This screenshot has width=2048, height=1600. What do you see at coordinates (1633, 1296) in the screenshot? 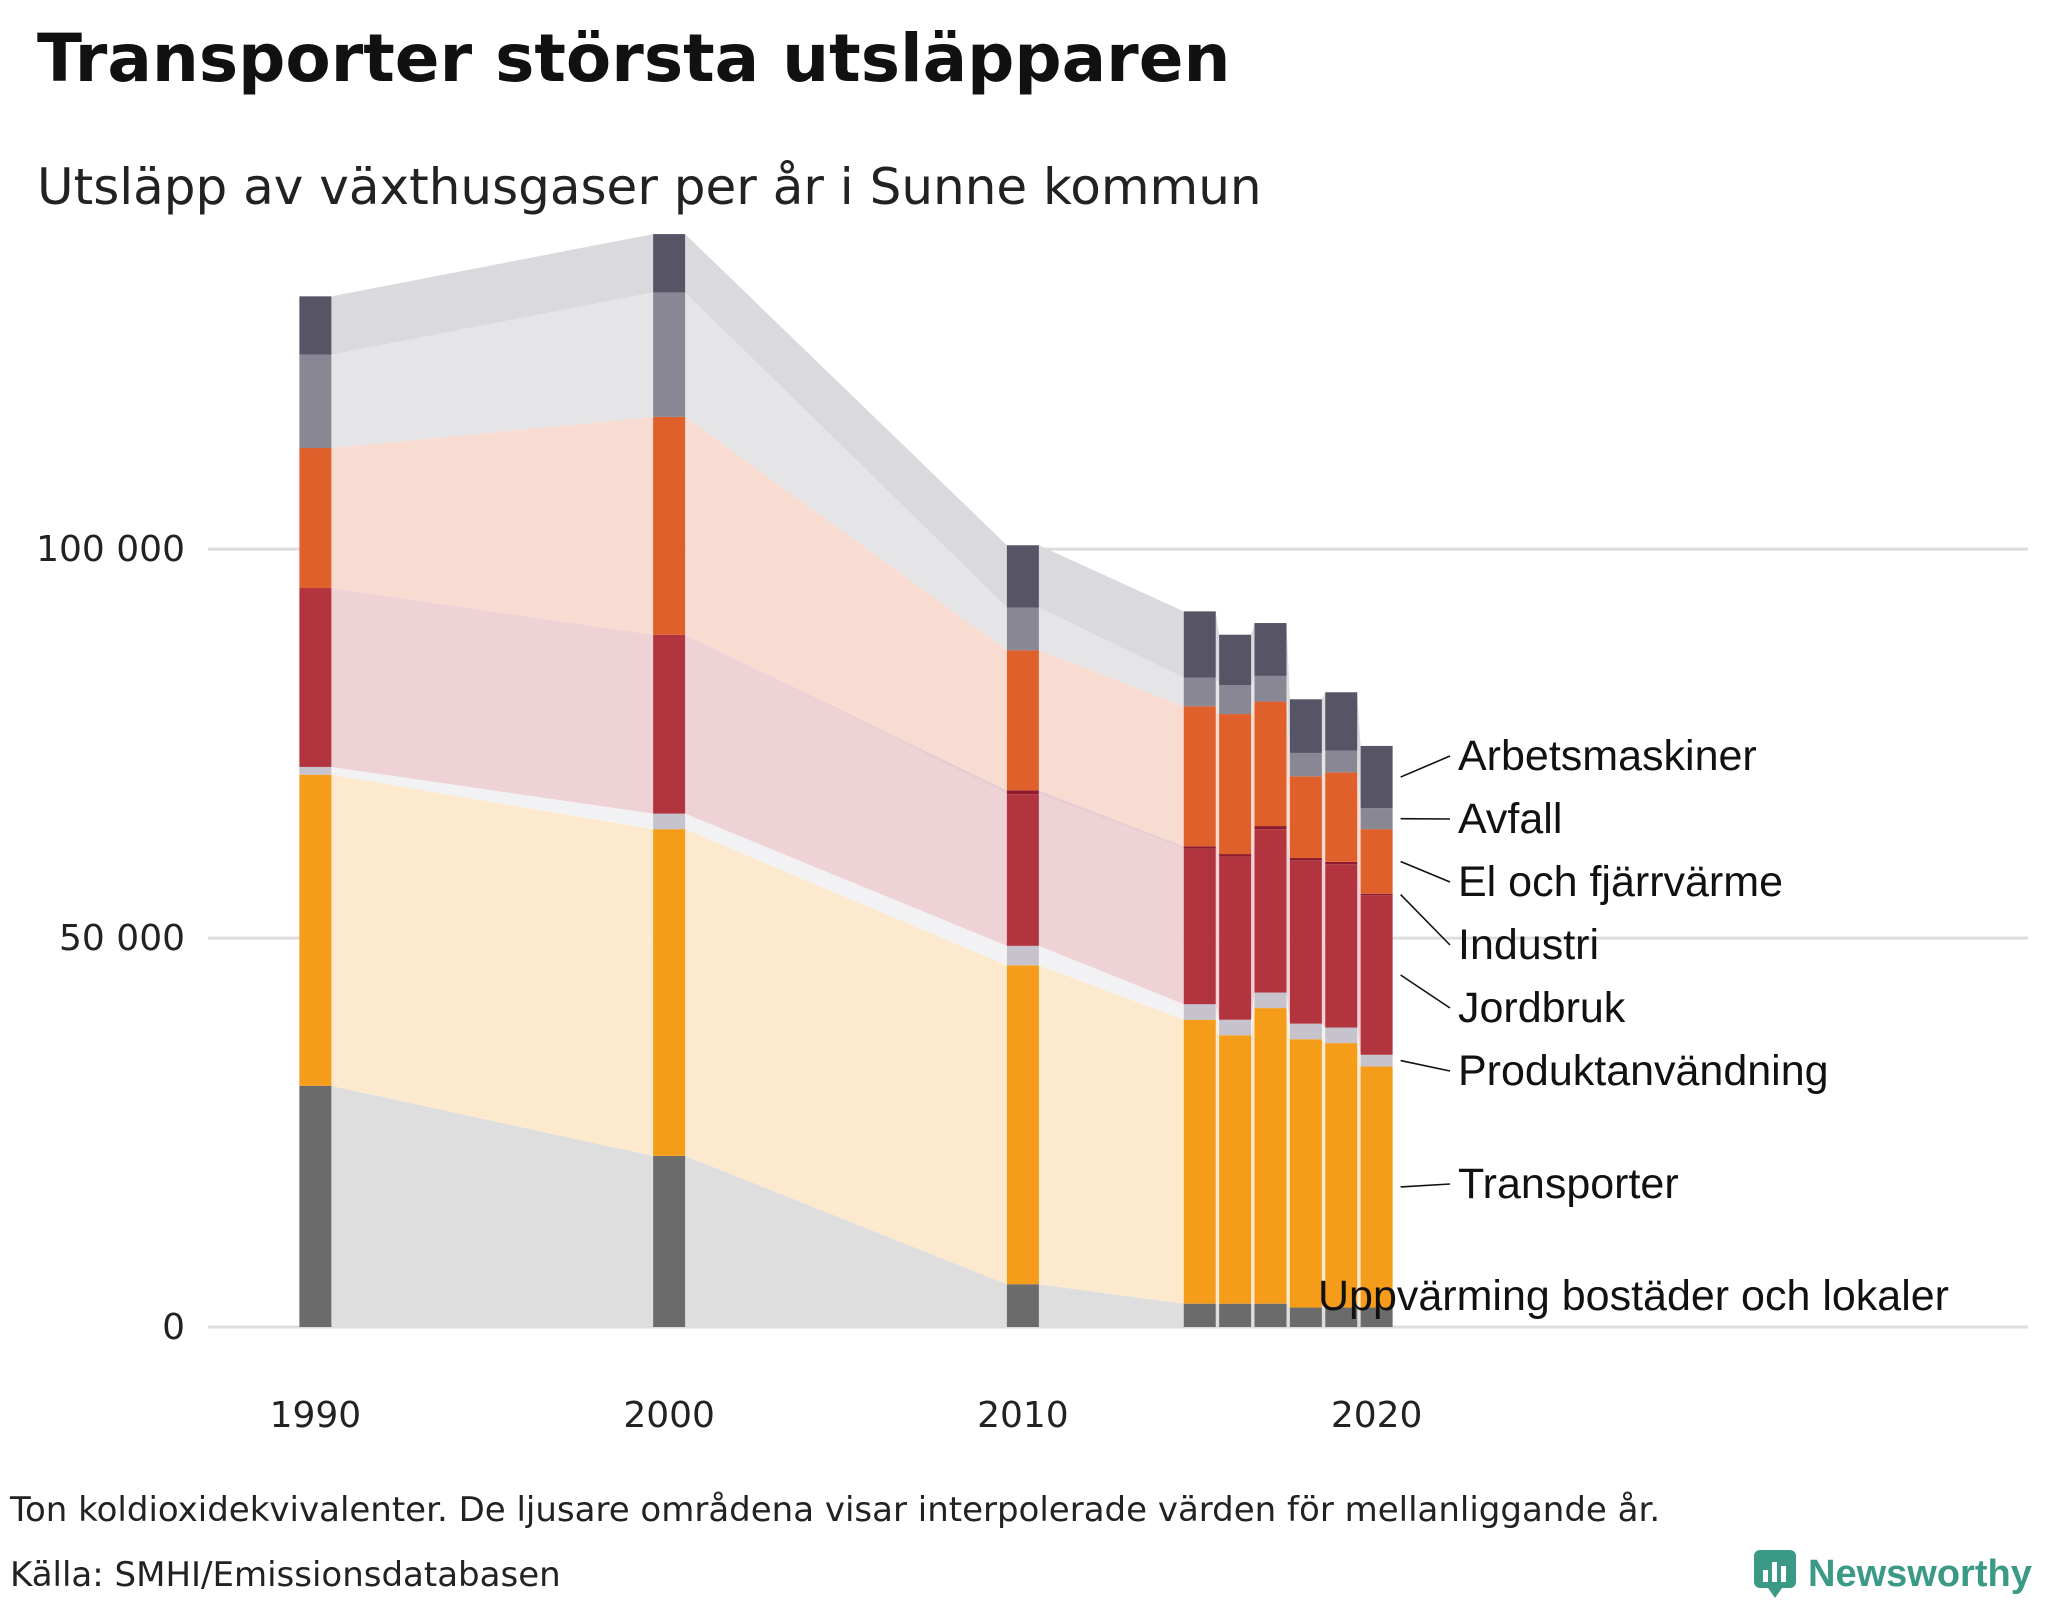
I see `series-label: Uppvärming bostäder och lokaler` at bounding box center [1633, 1296].